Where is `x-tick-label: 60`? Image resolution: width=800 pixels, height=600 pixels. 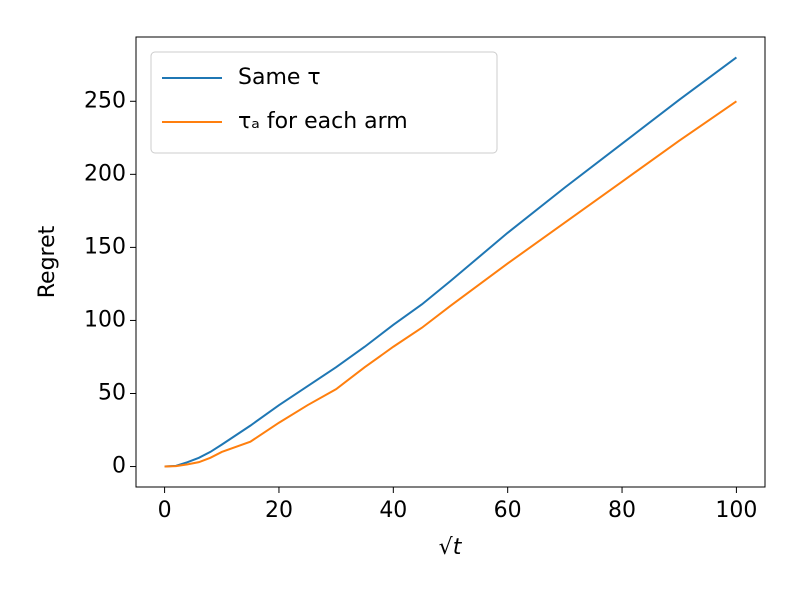 x-tick-label: 60 is located at coordinates (508, 510).